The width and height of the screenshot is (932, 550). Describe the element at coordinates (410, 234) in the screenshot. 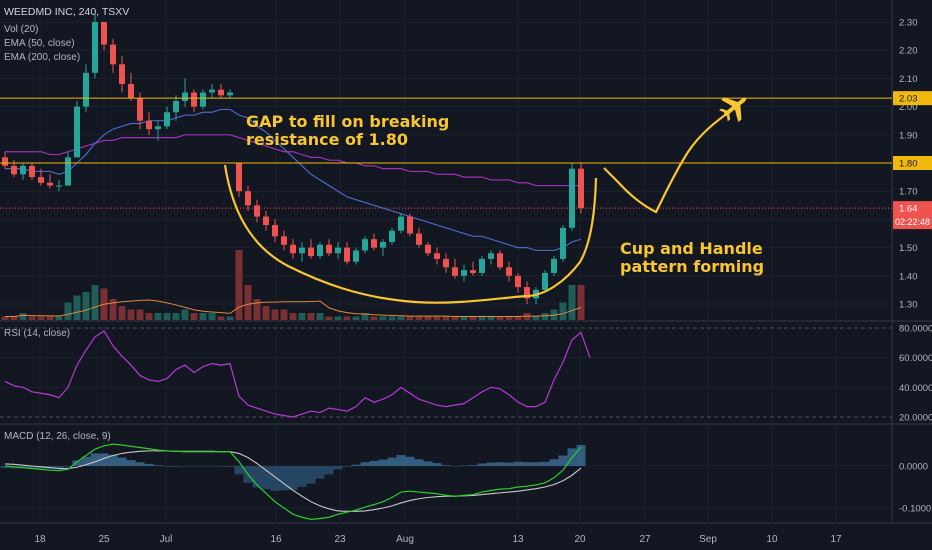

I see `cup-curve` at that location.